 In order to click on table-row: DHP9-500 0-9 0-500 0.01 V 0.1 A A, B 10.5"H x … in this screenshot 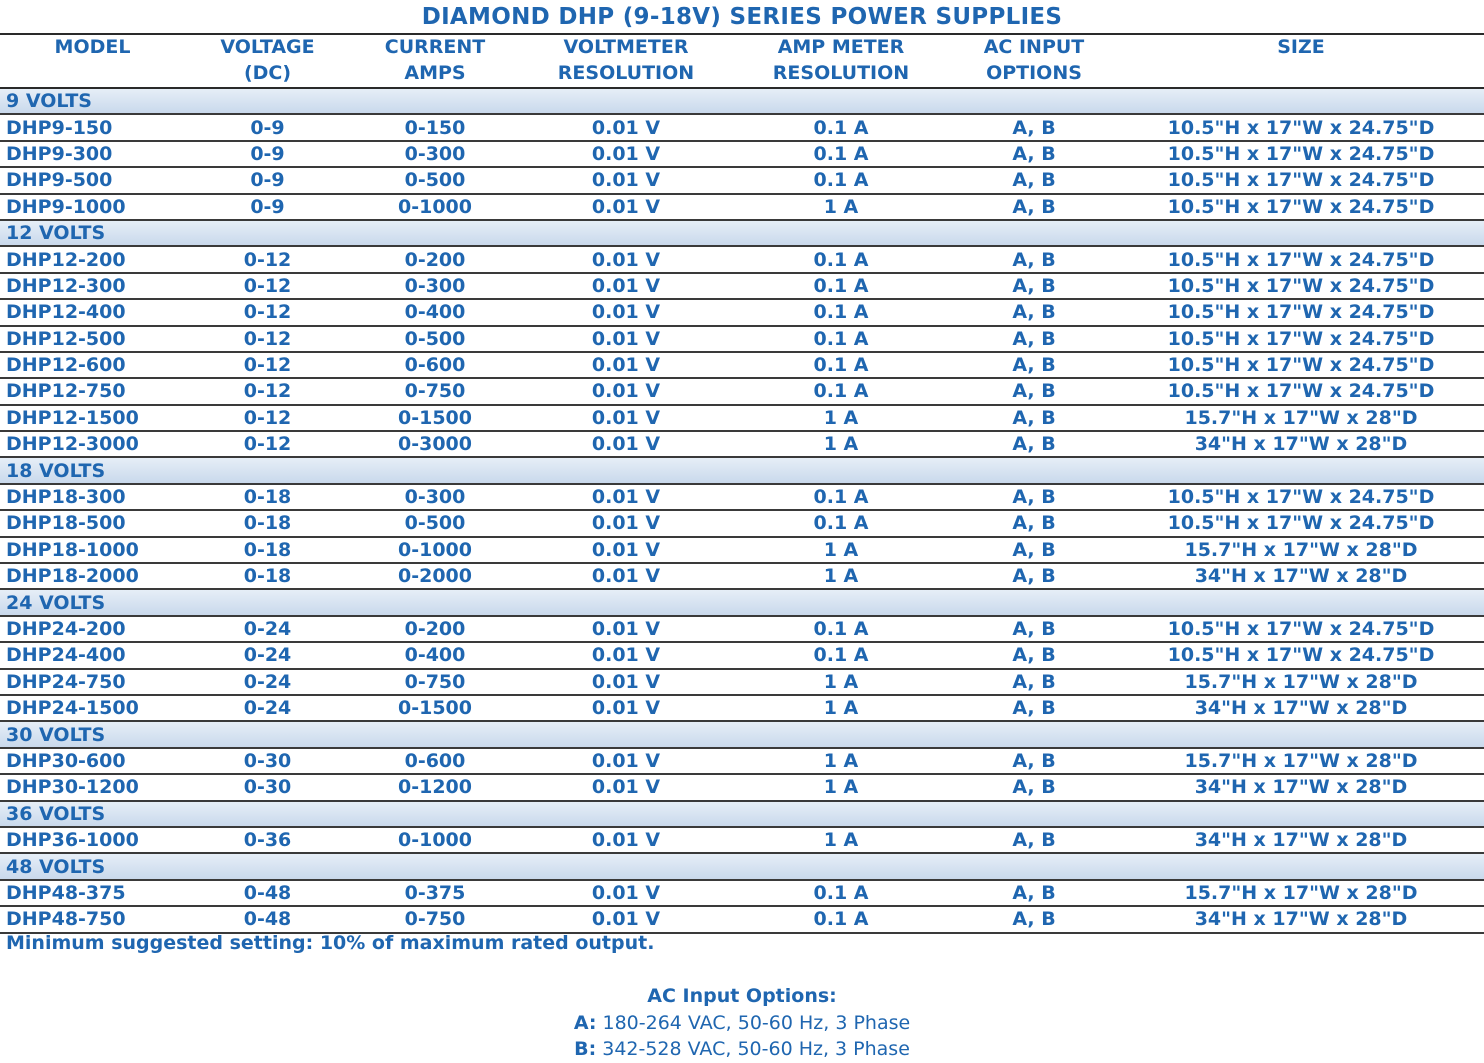, I will do `click(742, 181)`.